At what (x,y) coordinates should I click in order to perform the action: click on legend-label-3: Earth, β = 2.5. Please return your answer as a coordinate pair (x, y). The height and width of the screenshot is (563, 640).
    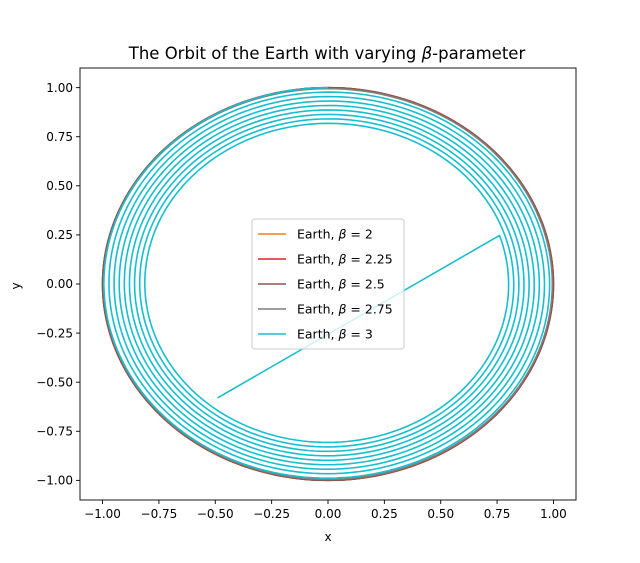
    Looking at the image, I should click on (341, 284).